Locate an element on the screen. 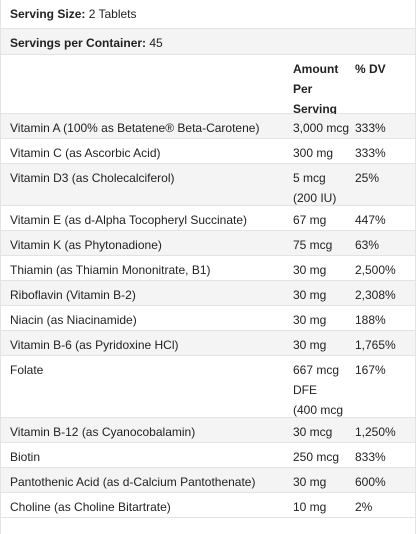  servings-per-container-value: 45 is located at coordinates (156, 43).